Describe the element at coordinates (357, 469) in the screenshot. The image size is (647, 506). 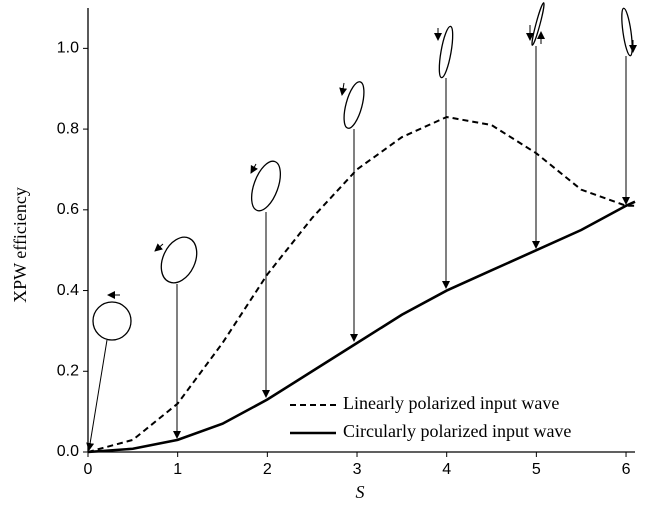
I see `x-tick-label: 3` at that location.